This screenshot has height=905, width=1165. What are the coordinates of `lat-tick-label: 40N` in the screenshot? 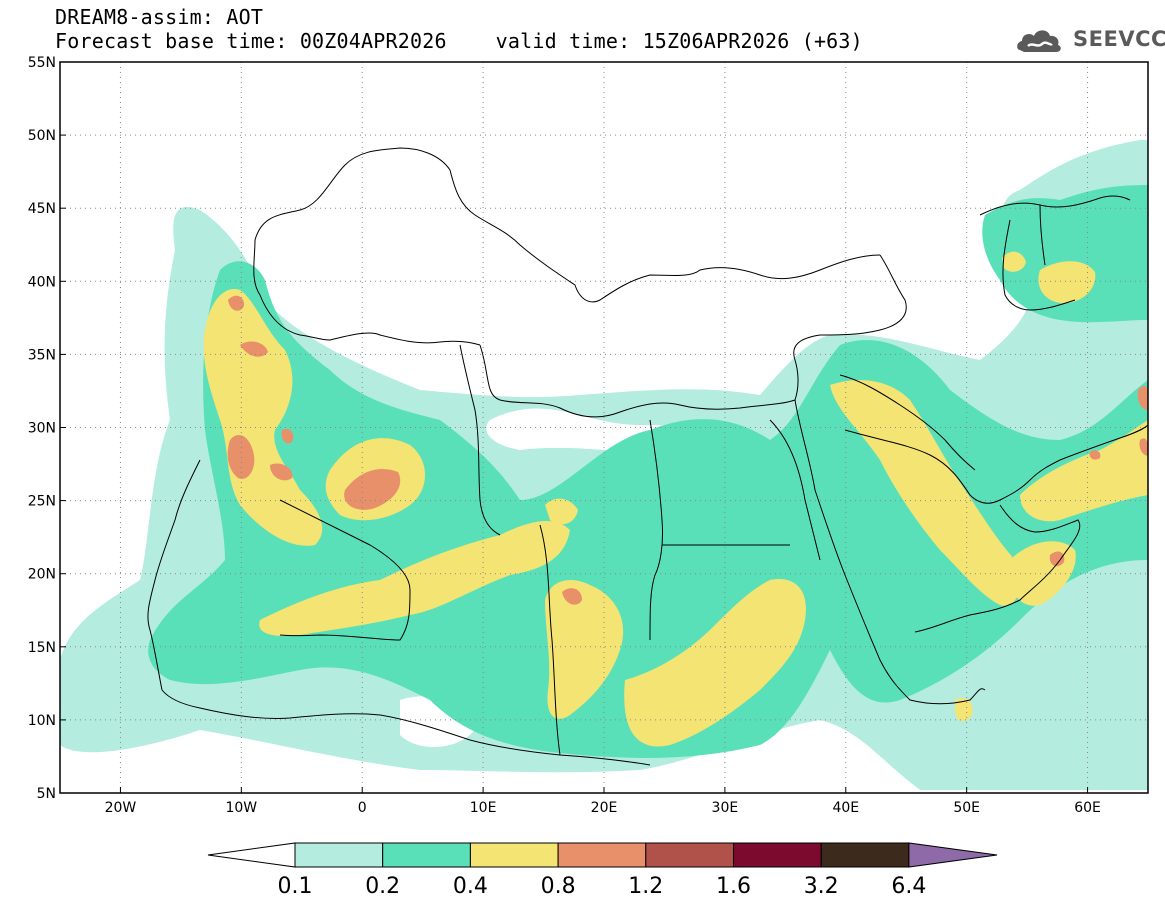 It's located at (42, 282).